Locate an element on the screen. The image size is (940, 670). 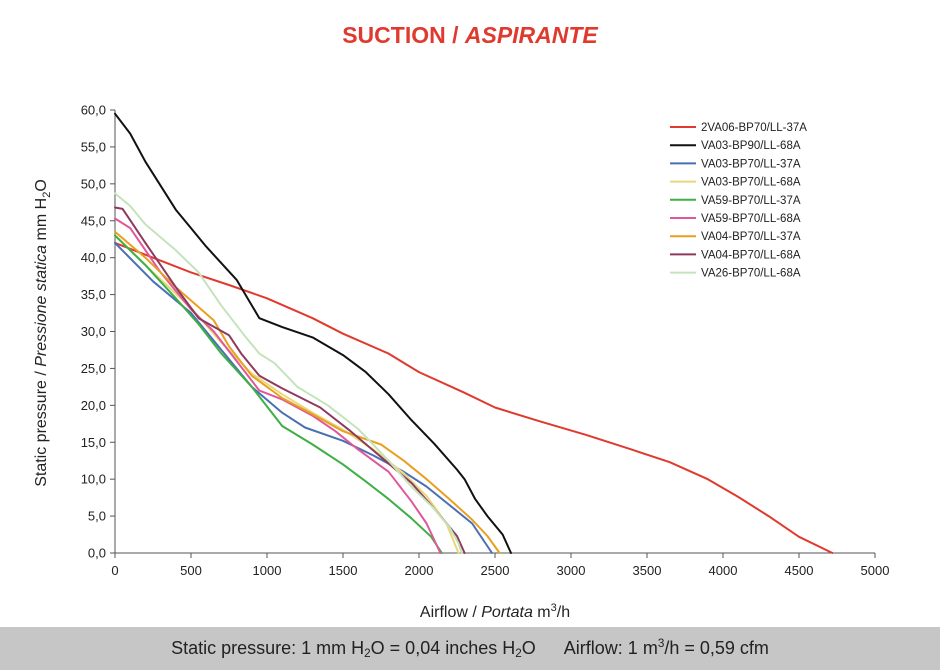
x-tick-label: 5000 is located at coordinates (875, 570).